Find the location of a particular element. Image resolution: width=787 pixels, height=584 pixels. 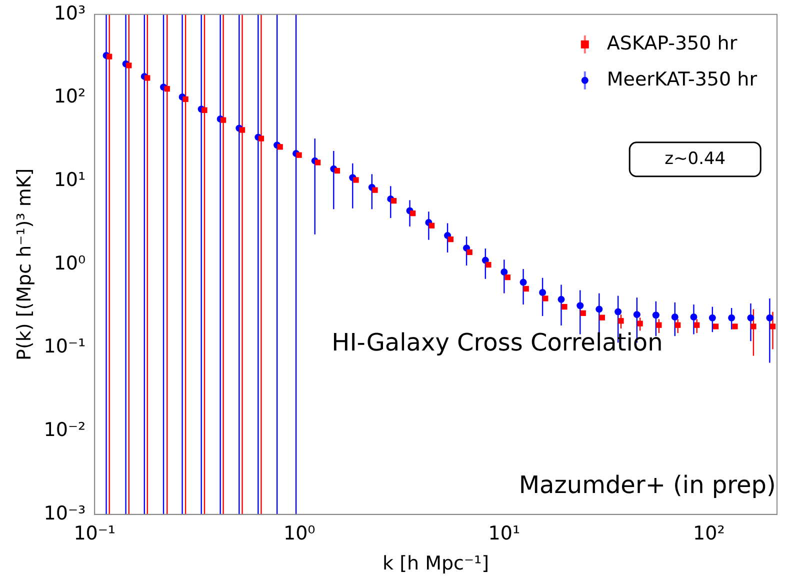

y-tick-label: 10¹ is located at coordinates (70, 180).